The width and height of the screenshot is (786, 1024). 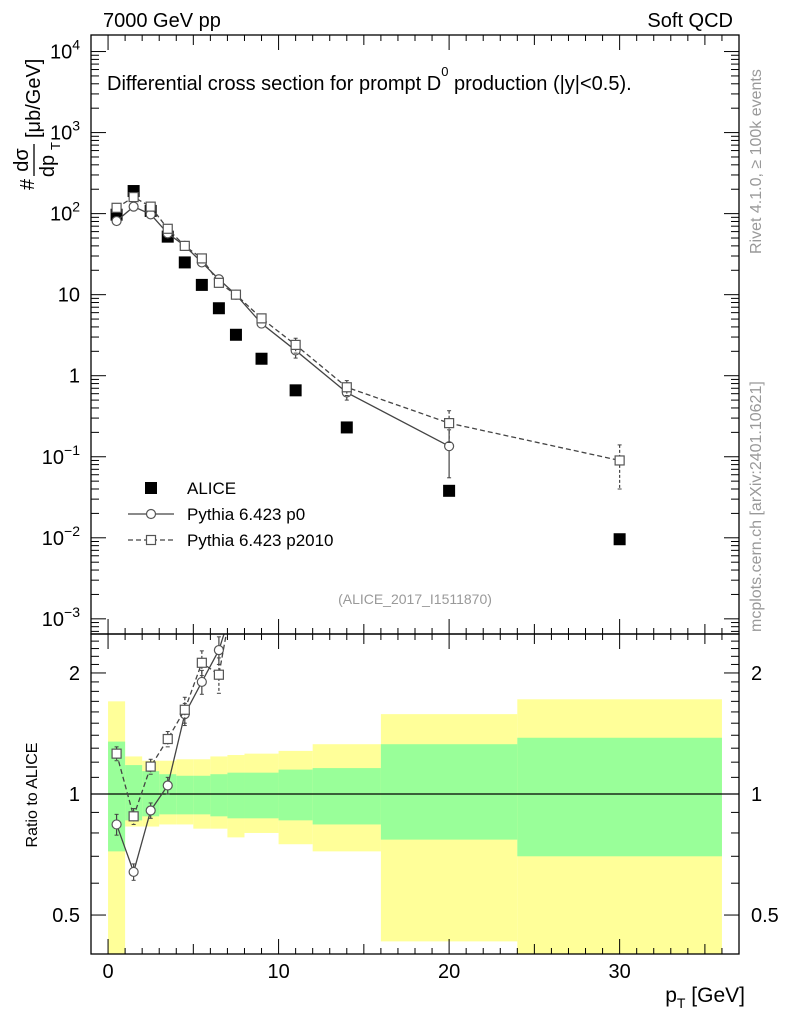 I want to click on ratio-series-dashed-square, so click(x=175, y=700).